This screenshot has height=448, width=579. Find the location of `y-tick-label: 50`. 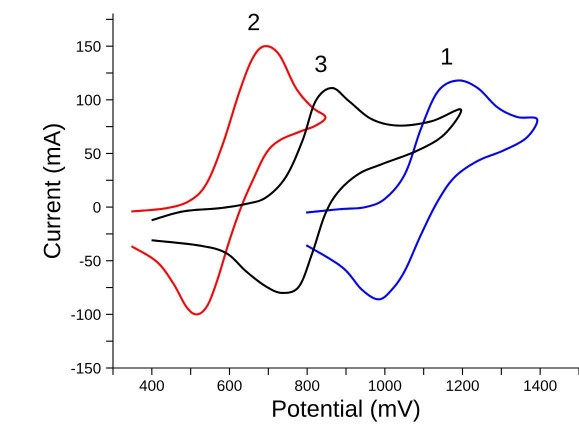

y-tick-label: 50 is located at coordinates (92, 154).